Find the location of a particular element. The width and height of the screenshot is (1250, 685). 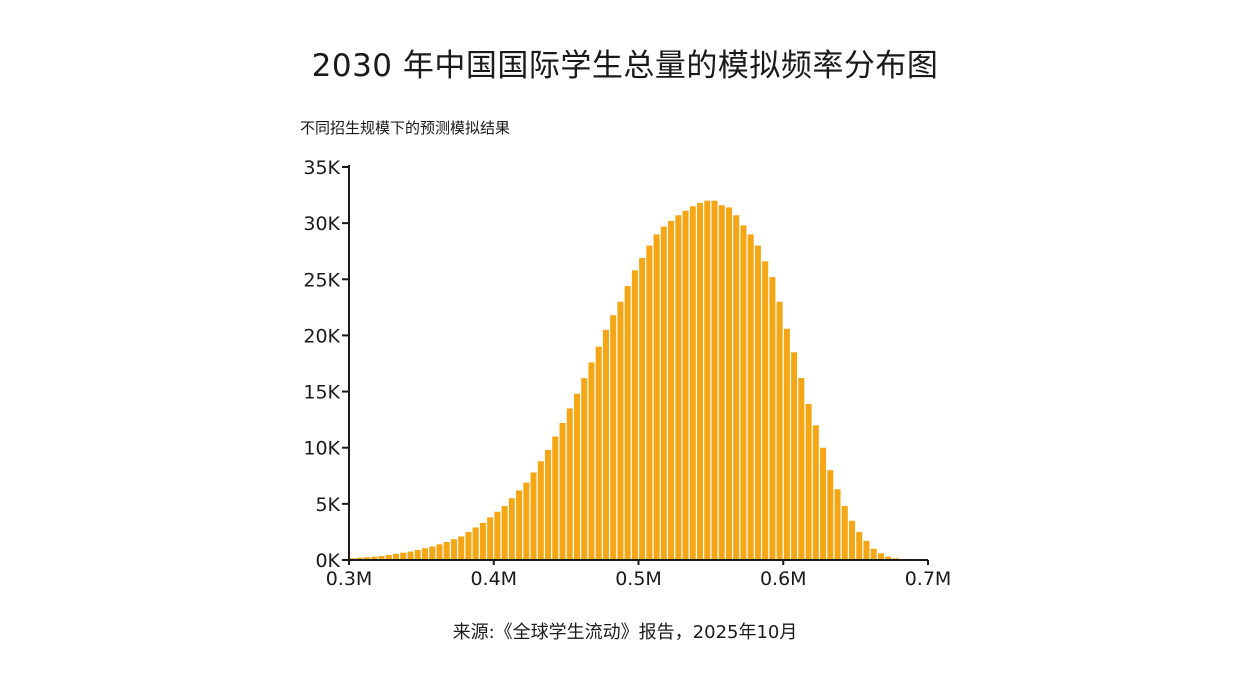

chart-source: 来源:《全球学生流动》报告，2025年10月 is located at coordinates (625, 632).